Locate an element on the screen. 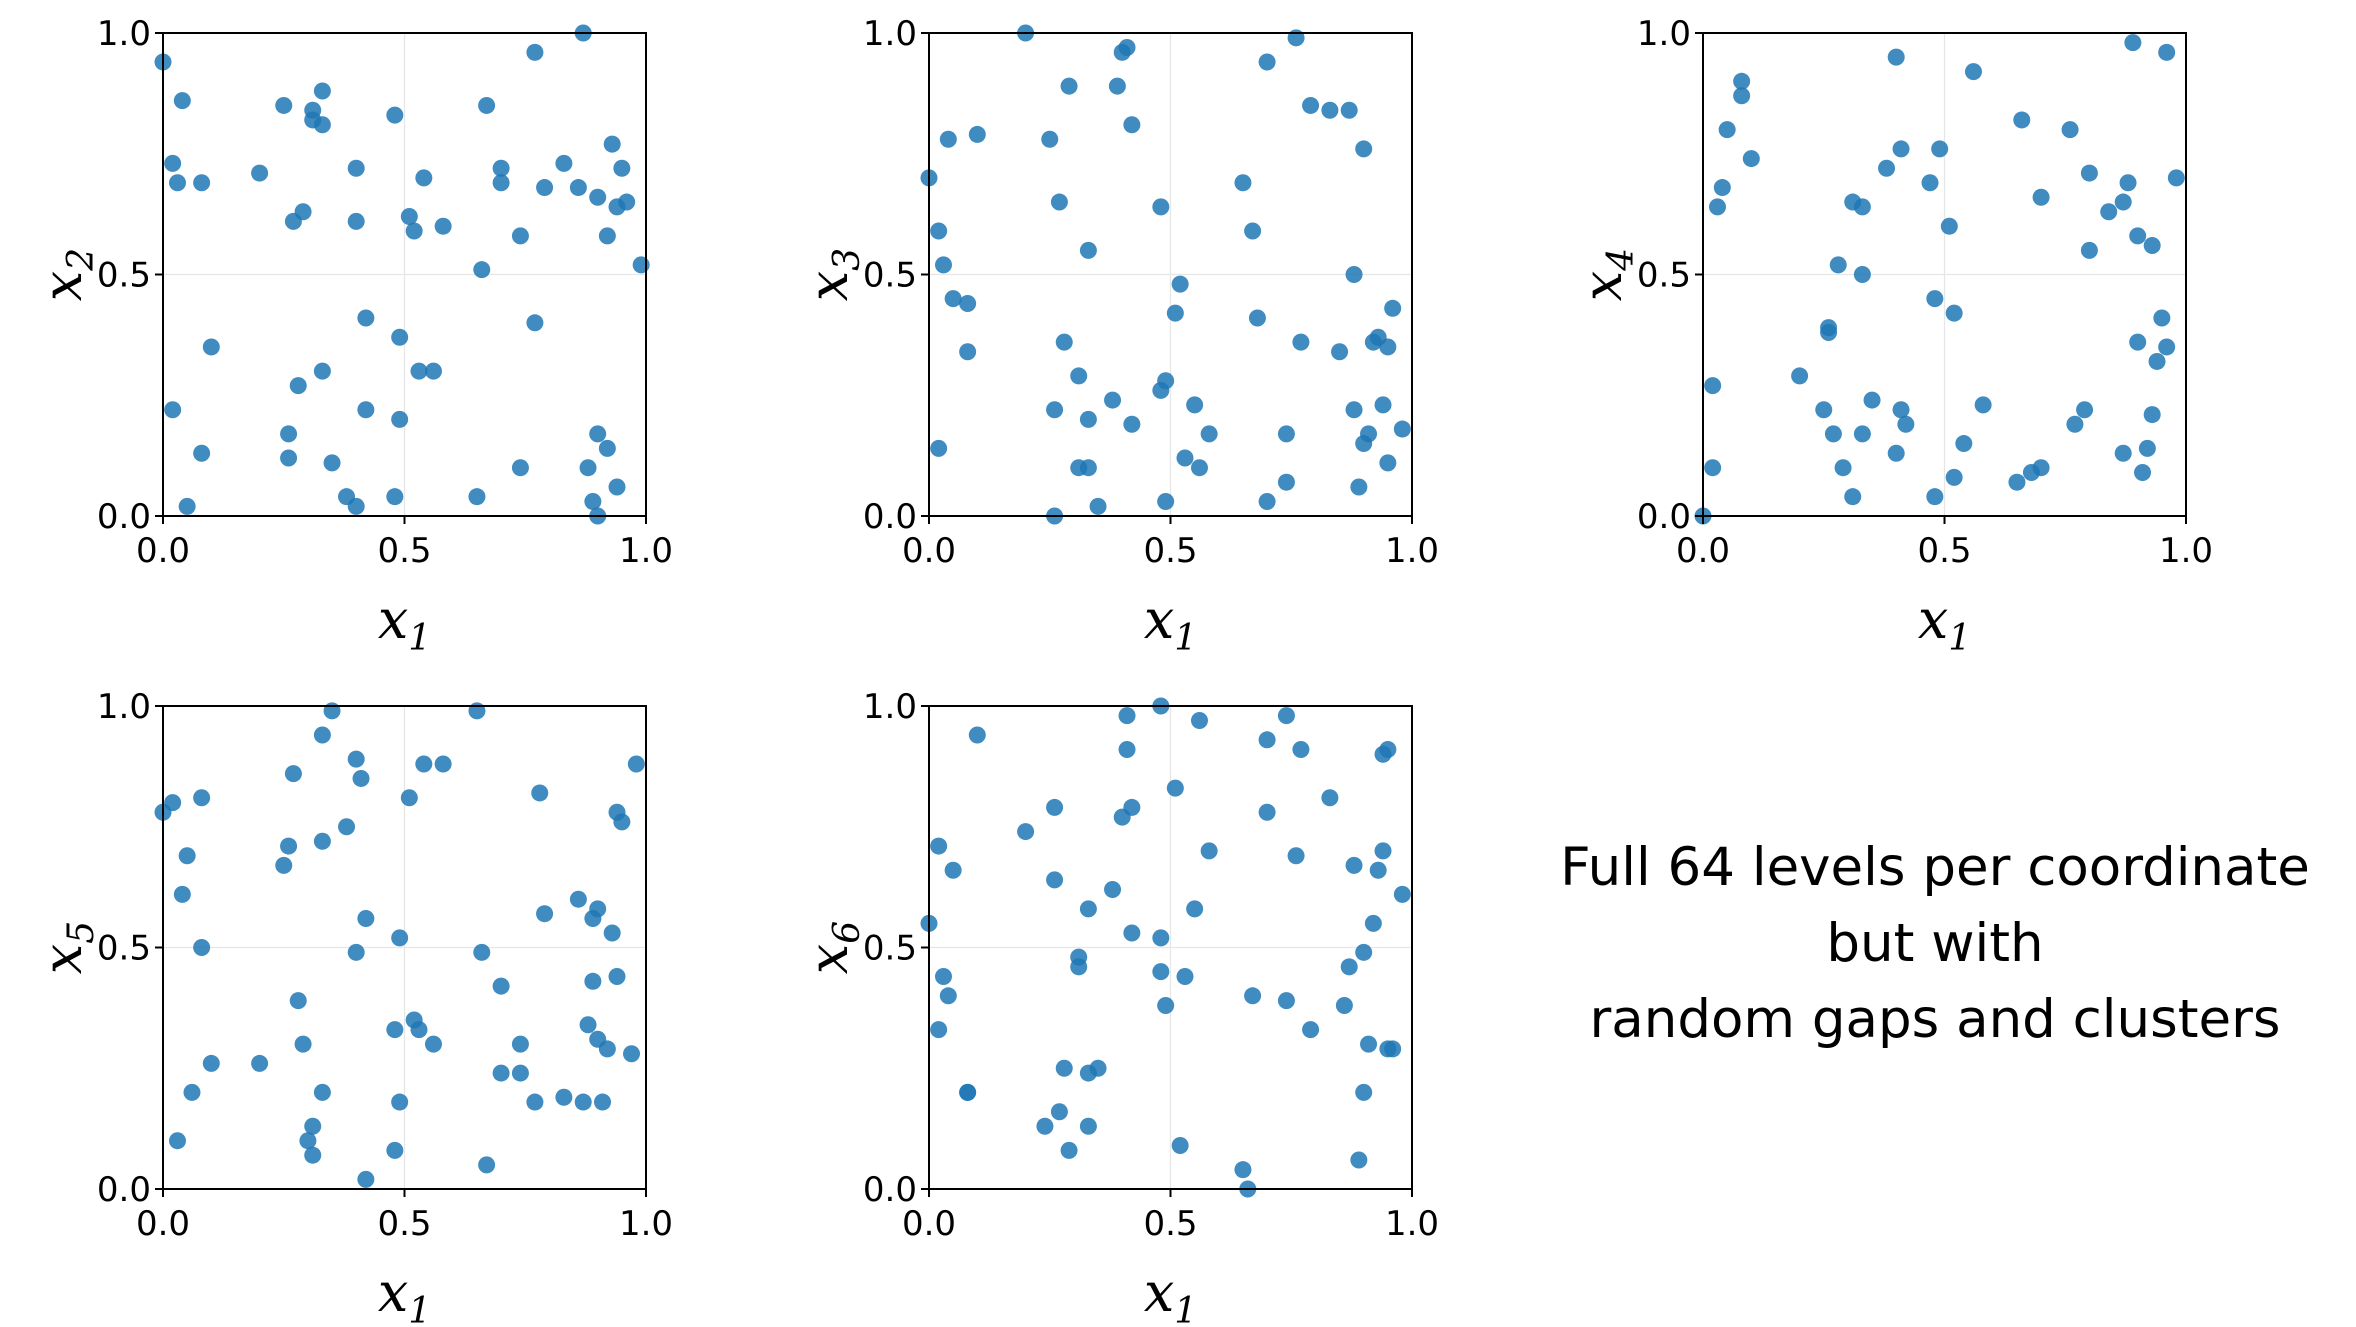  scatter-panel-5: 0.00.0 0.5 0.5 1.0 1.0 x1 x6 is located at coordinates (1118, 1007).